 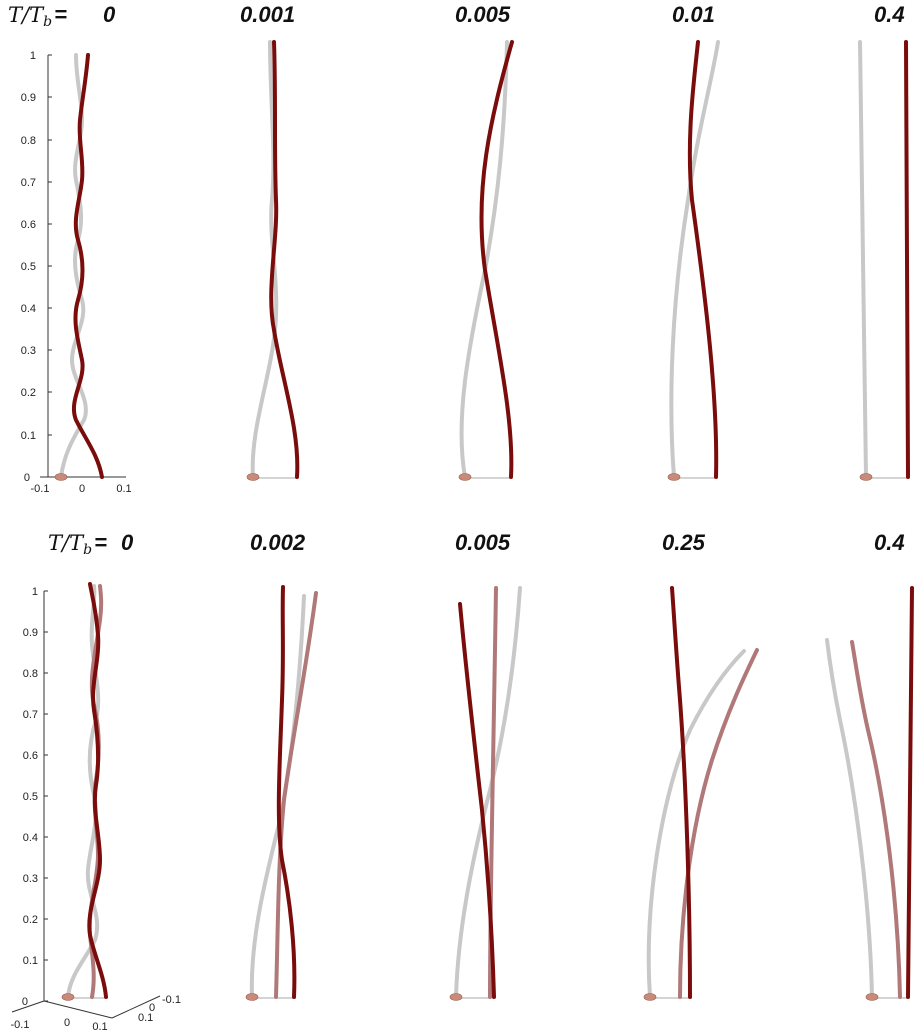 I want to click on row1-label-2: 0.005, so click(x=483, y=14).